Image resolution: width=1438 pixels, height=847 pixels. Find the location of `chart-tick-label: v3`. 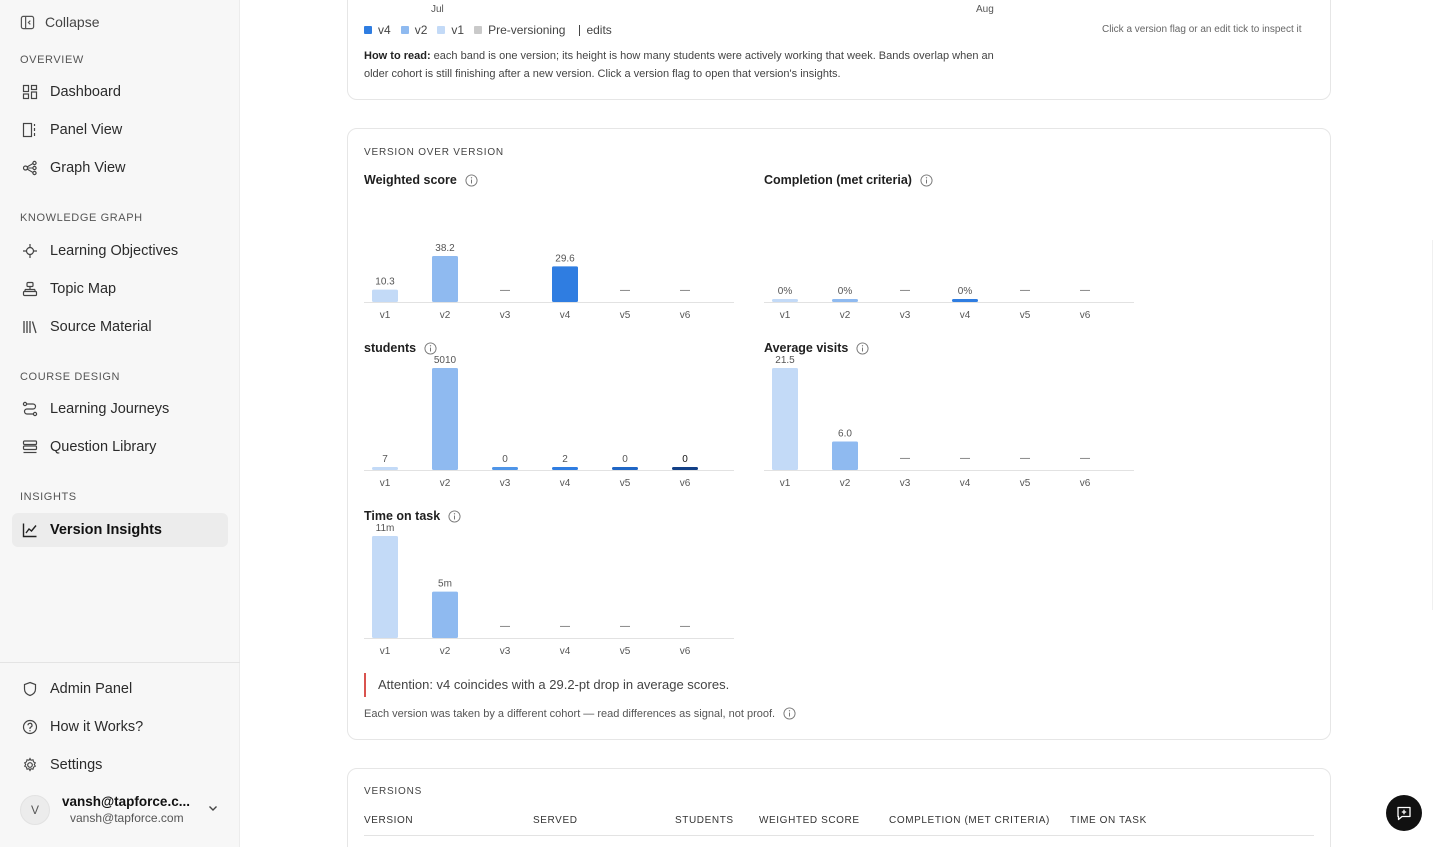

chart-tick-label: v3 is located at coordinates (505, 315).